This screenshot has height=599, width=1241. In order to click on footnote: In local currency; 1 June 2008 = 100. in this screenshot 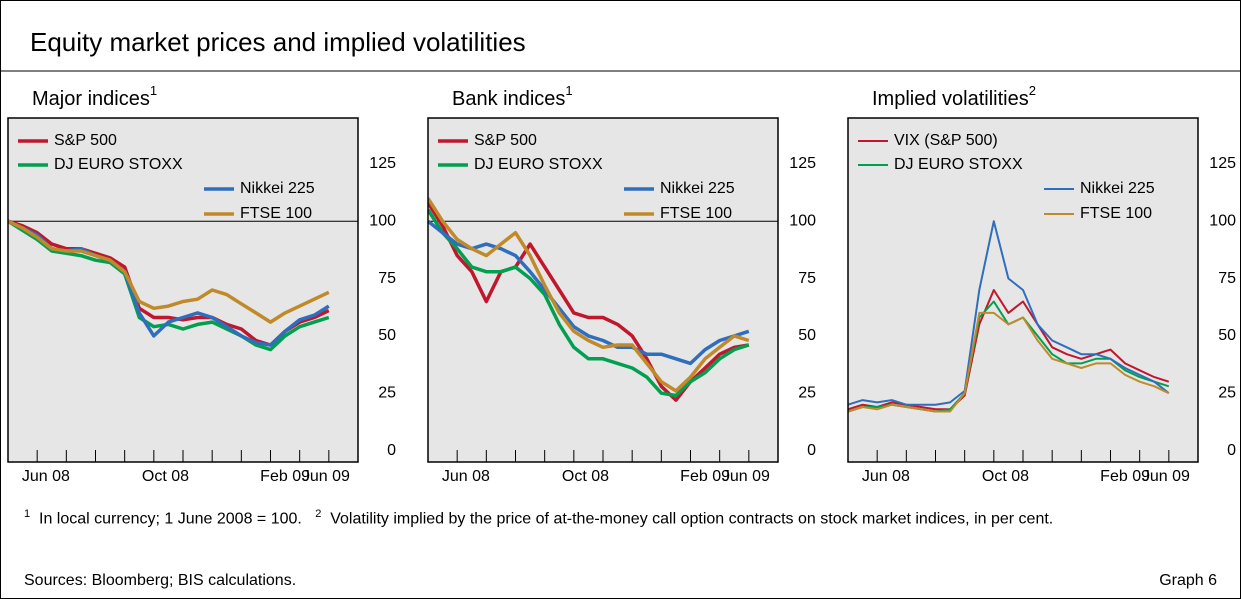, I will do `click(170, 519)`.